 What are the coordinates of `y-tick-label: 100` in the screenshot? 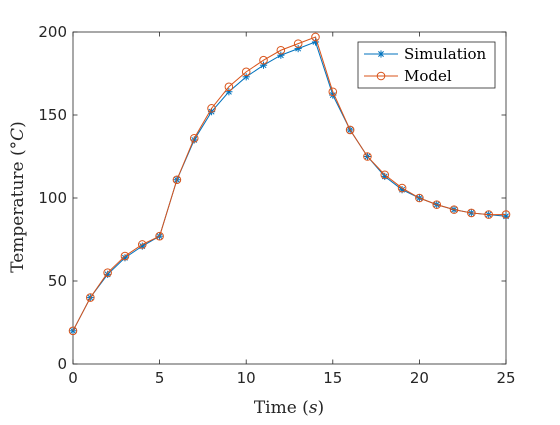 It's located at (52, 198).